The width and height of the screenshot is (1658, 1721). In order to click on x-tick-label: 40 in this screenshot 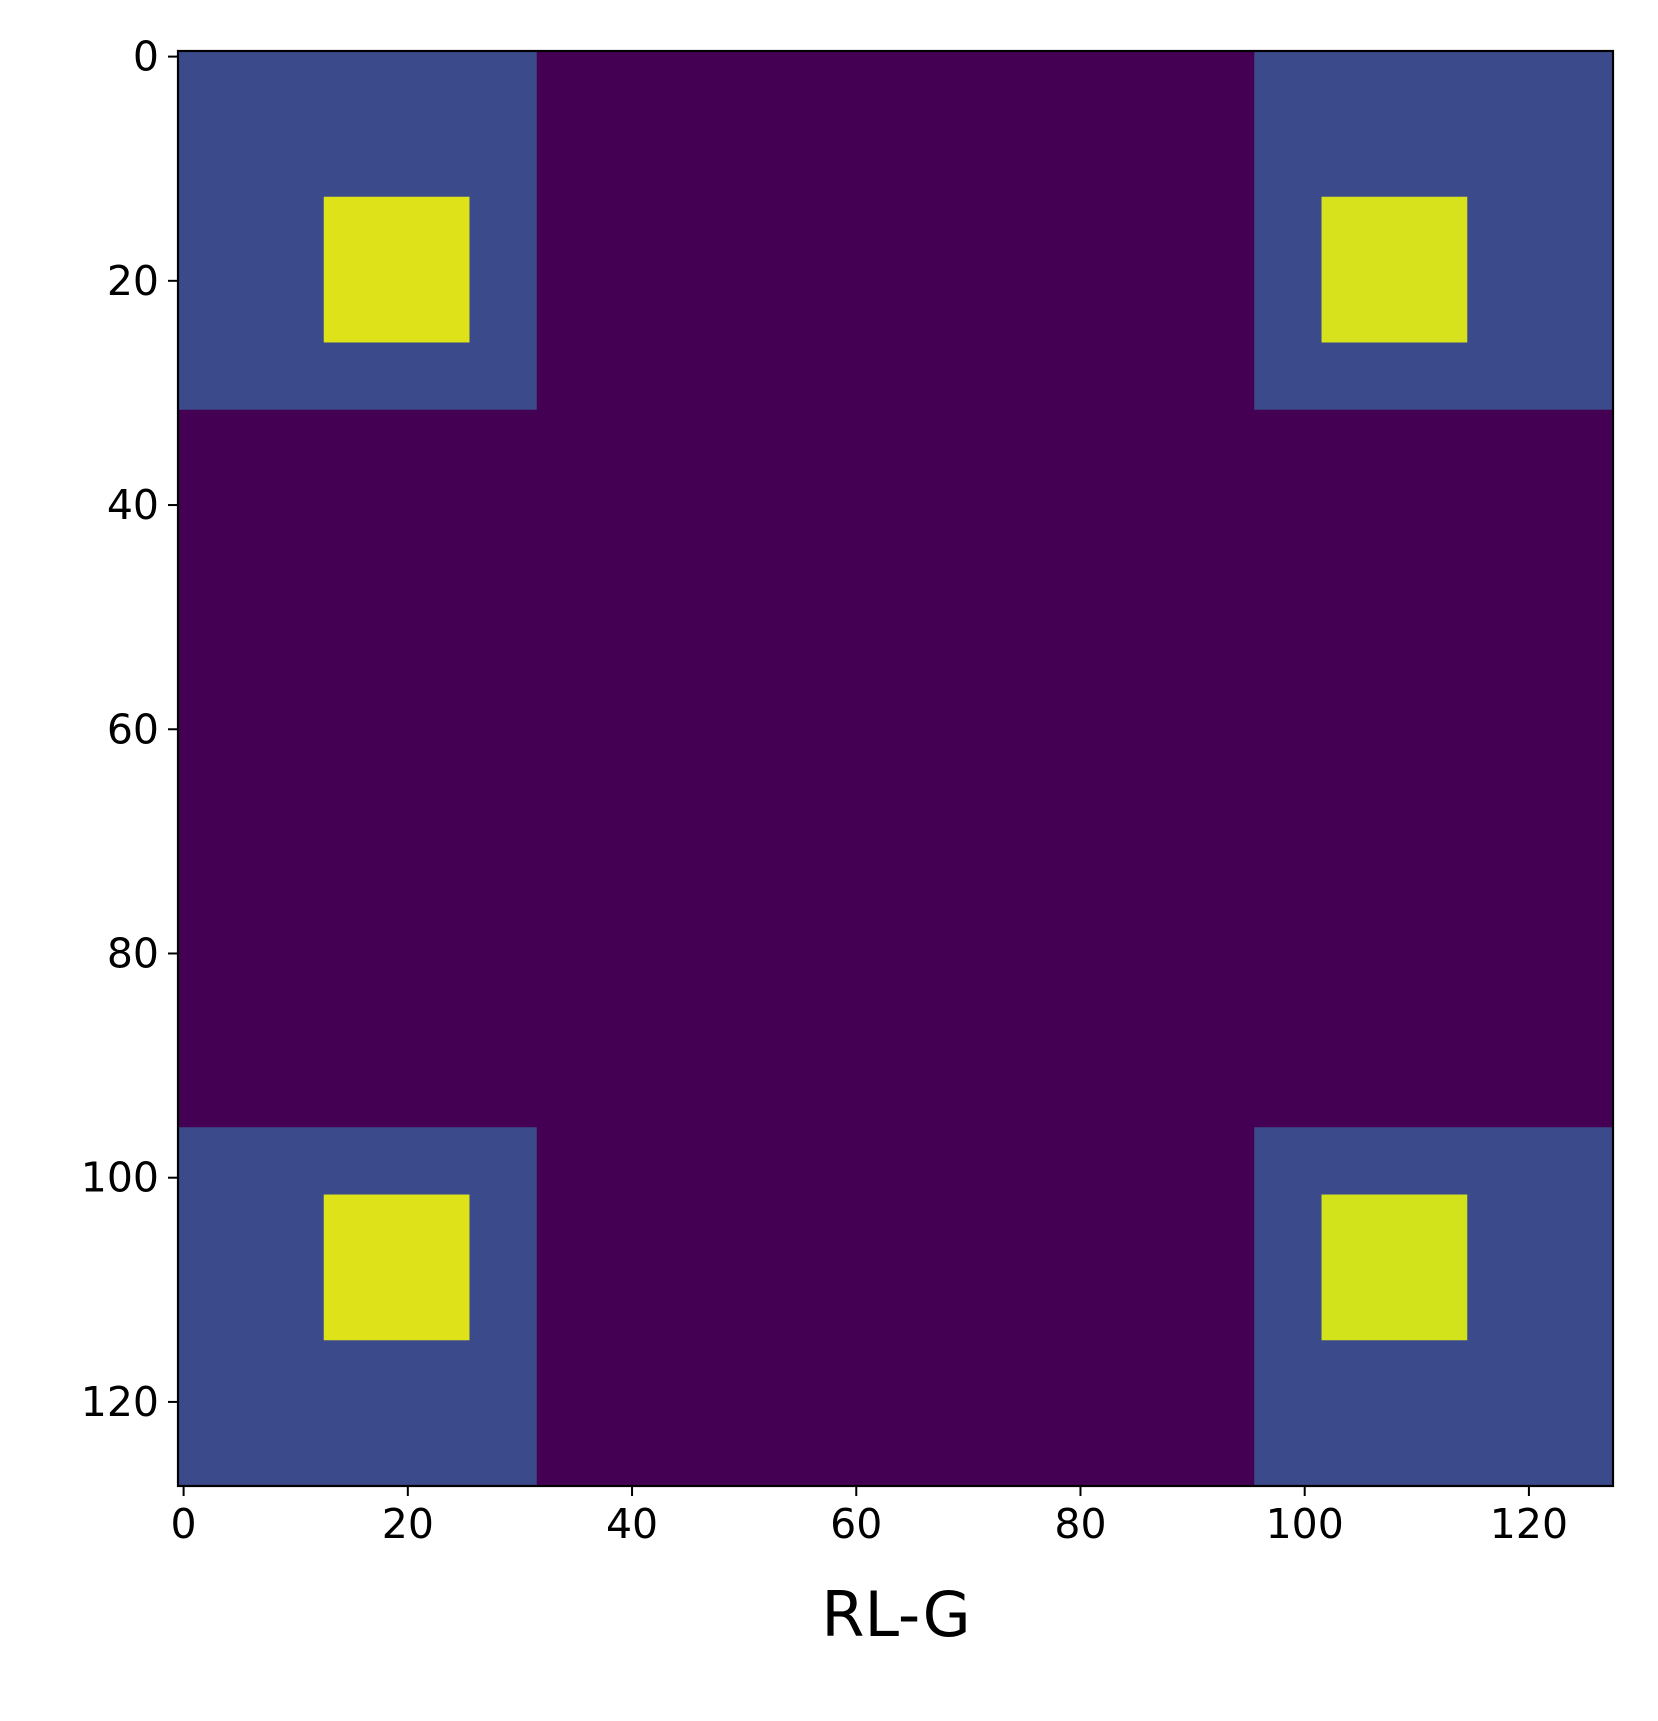, I will do `click(632, 1524)`.